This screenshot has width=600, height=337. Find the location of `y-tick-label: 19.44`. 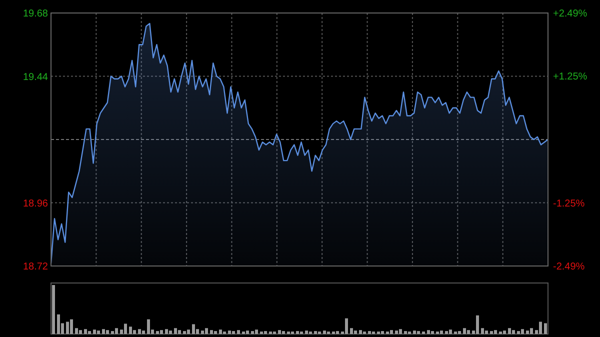

y-tick-label: 19.44 is located at coordinates (35, 77).